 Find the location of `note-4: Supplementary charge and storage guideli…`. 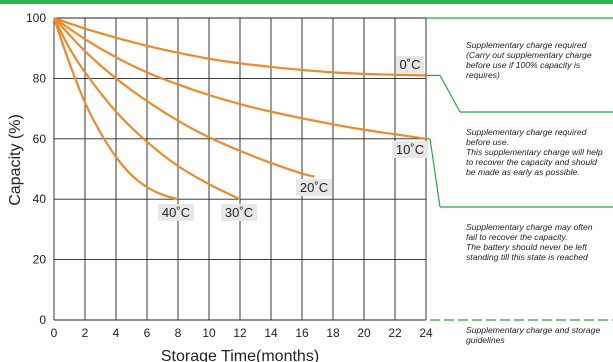

note-4: Supplementary charge and storage guideli… is located at coordinates (533, 335).